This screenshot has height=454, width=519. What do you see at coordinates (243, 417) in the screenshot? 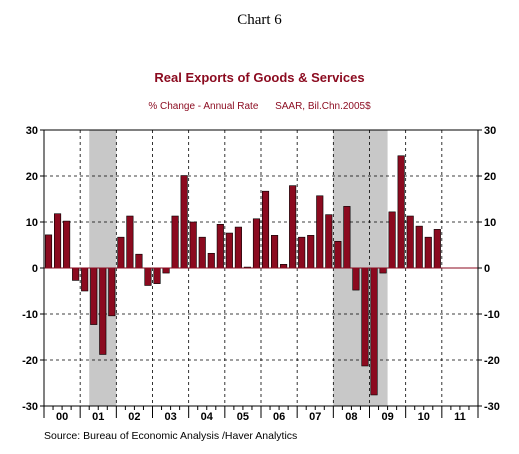
I see `x-tick-label: 05` at bounding box center [243, 417].